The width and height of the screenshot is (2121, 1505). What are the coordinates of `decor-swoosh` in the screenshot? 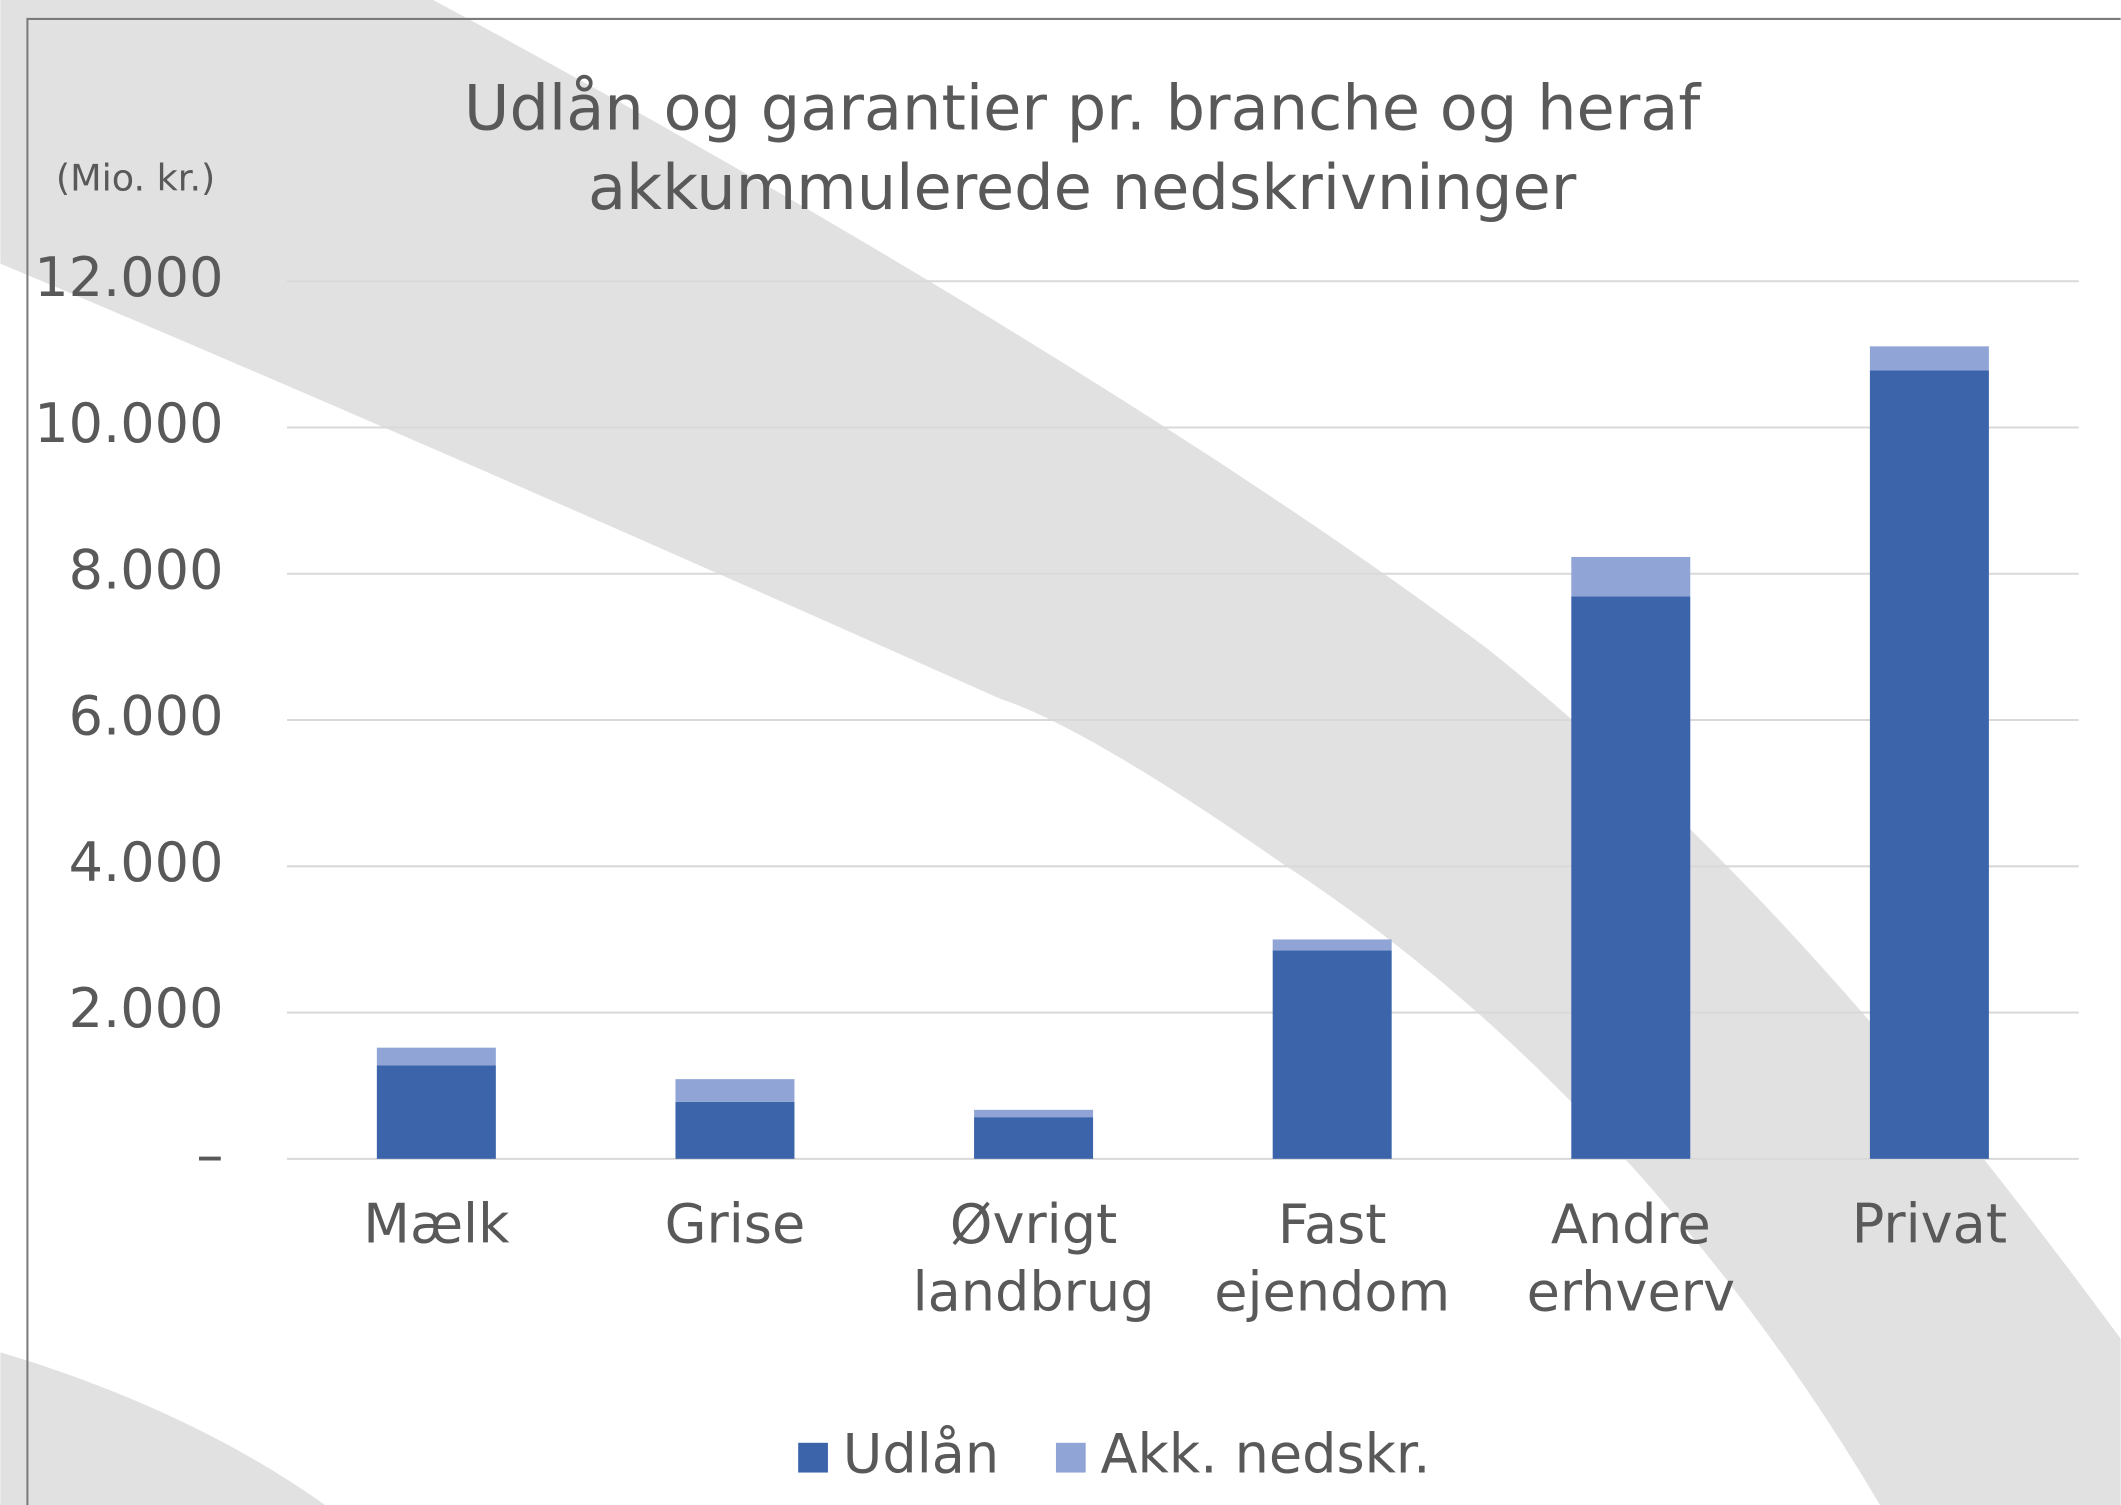 It's located at (162, 1428).